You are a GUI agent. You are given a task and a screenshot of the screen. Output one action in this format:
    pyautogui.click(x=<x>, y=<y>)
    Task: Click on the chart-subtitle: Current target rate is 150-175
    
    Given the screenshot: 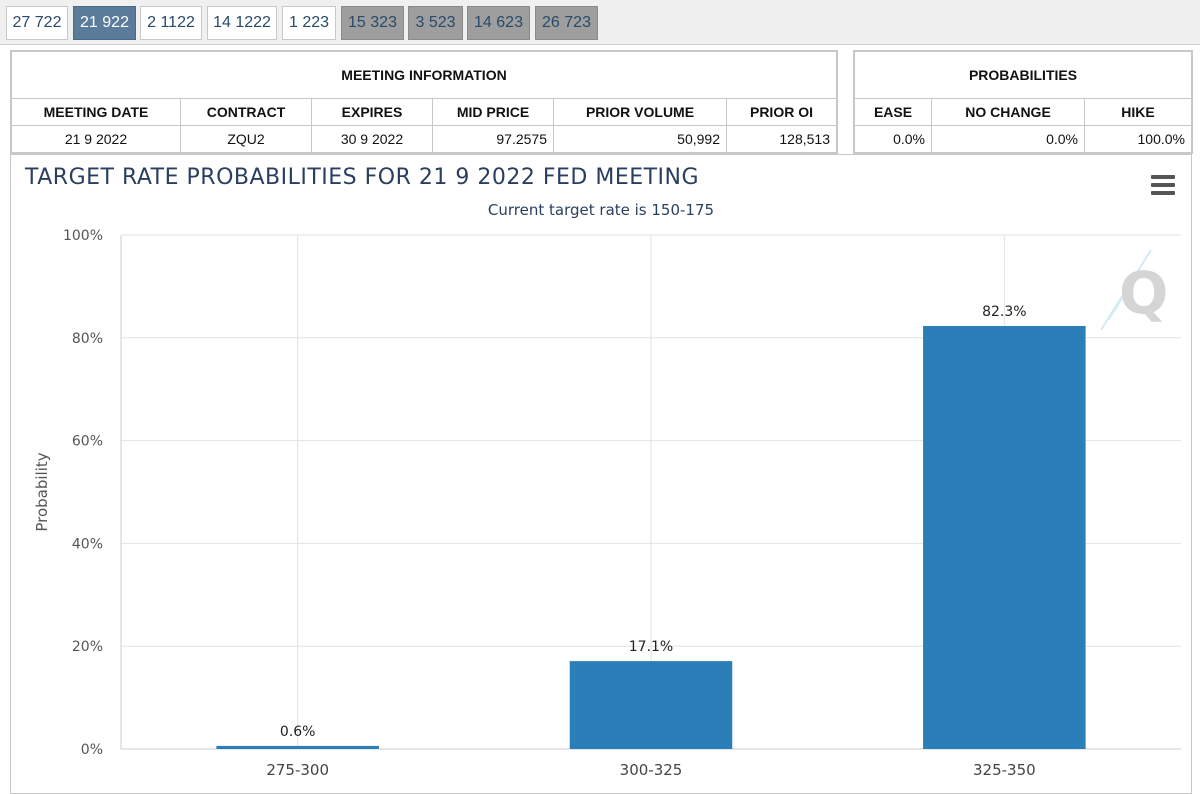 What is the action you would take?
    pyautogui.click(x=601, y=210)
    